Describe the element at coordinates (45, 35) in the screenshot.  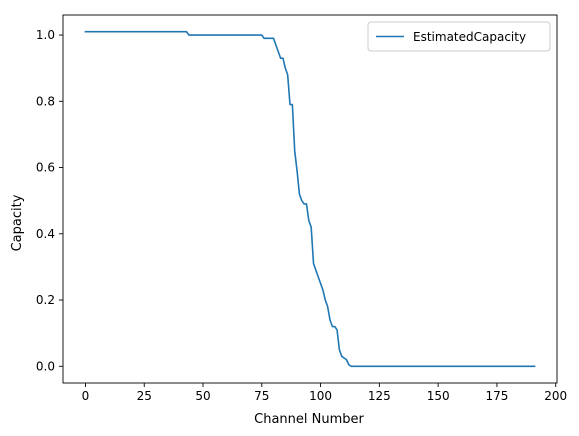
I see `y-tick-label: 1.0` at that location.